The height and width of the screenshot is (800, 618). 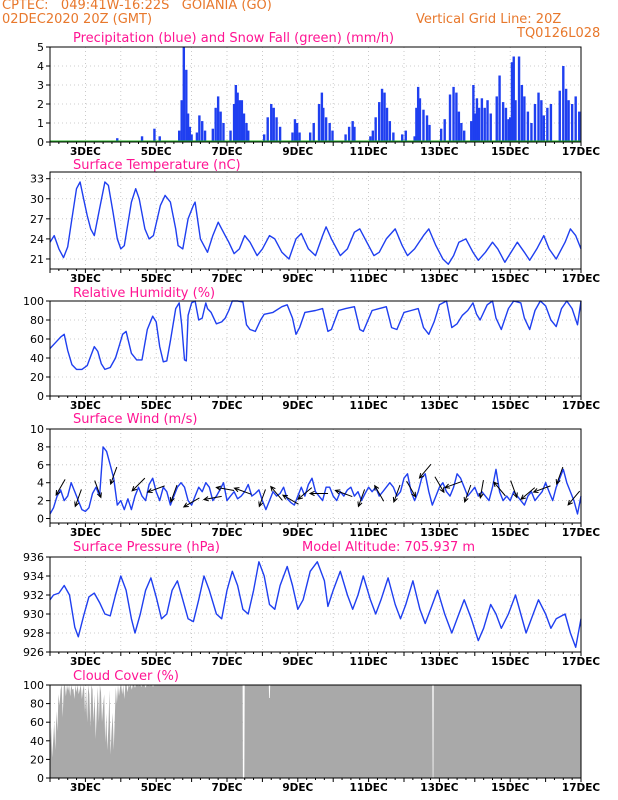 What do you see at coordinates (315, 480) in the screenshot?
I see `wind-series-line` at bounding box center [315, 480].